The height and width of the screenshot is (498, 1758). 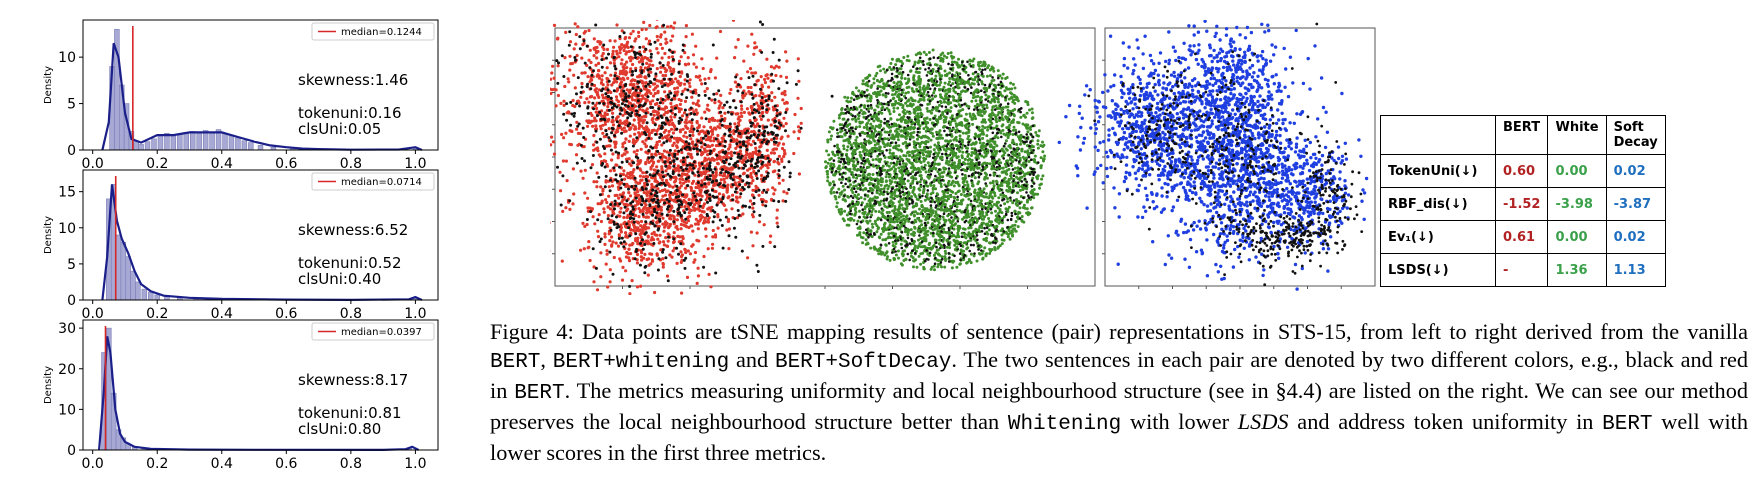 I want to click on axes-frame, so click(x=260, y=385).